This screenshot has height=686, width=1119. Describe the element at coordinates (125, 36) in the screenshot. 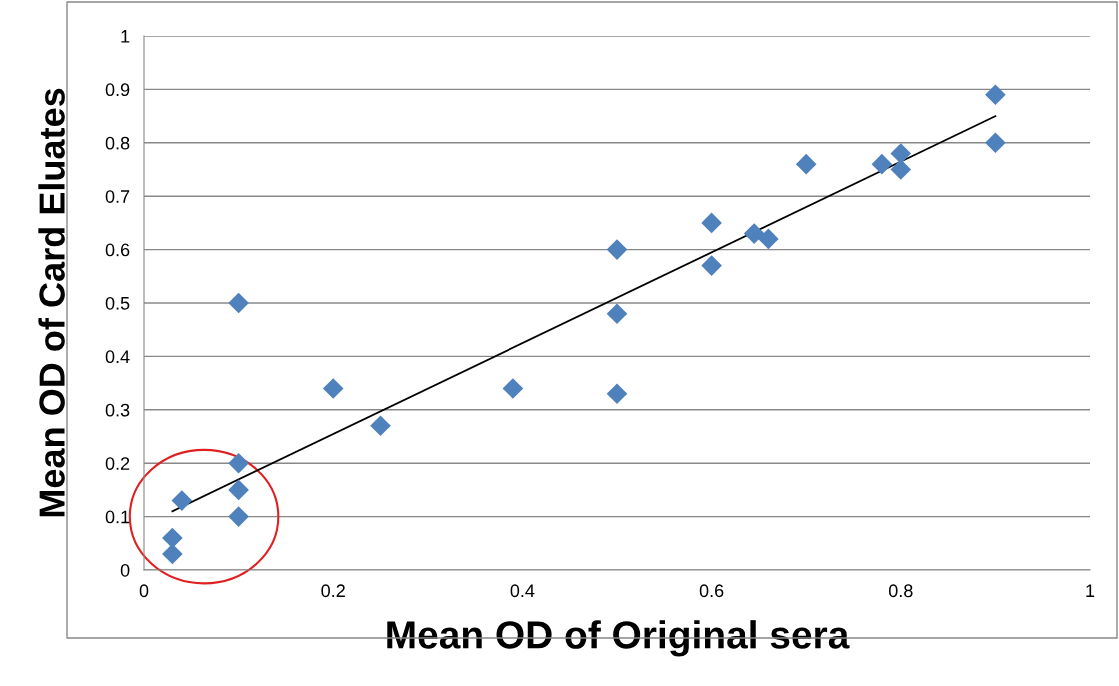

I see `y-tick-label: 1` at that location.